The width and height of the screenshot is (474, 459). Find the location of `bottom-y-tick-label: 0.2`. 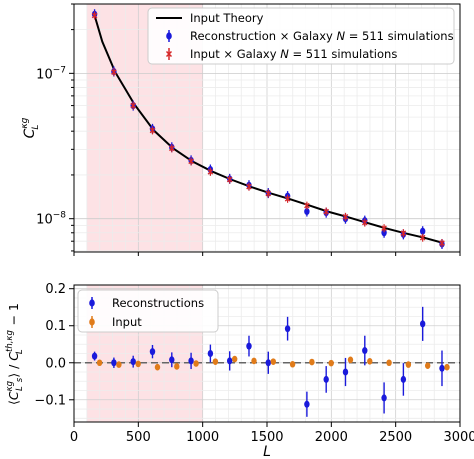

bottom-y-tick-label: 0.2 is located at coordinates (55, 289).